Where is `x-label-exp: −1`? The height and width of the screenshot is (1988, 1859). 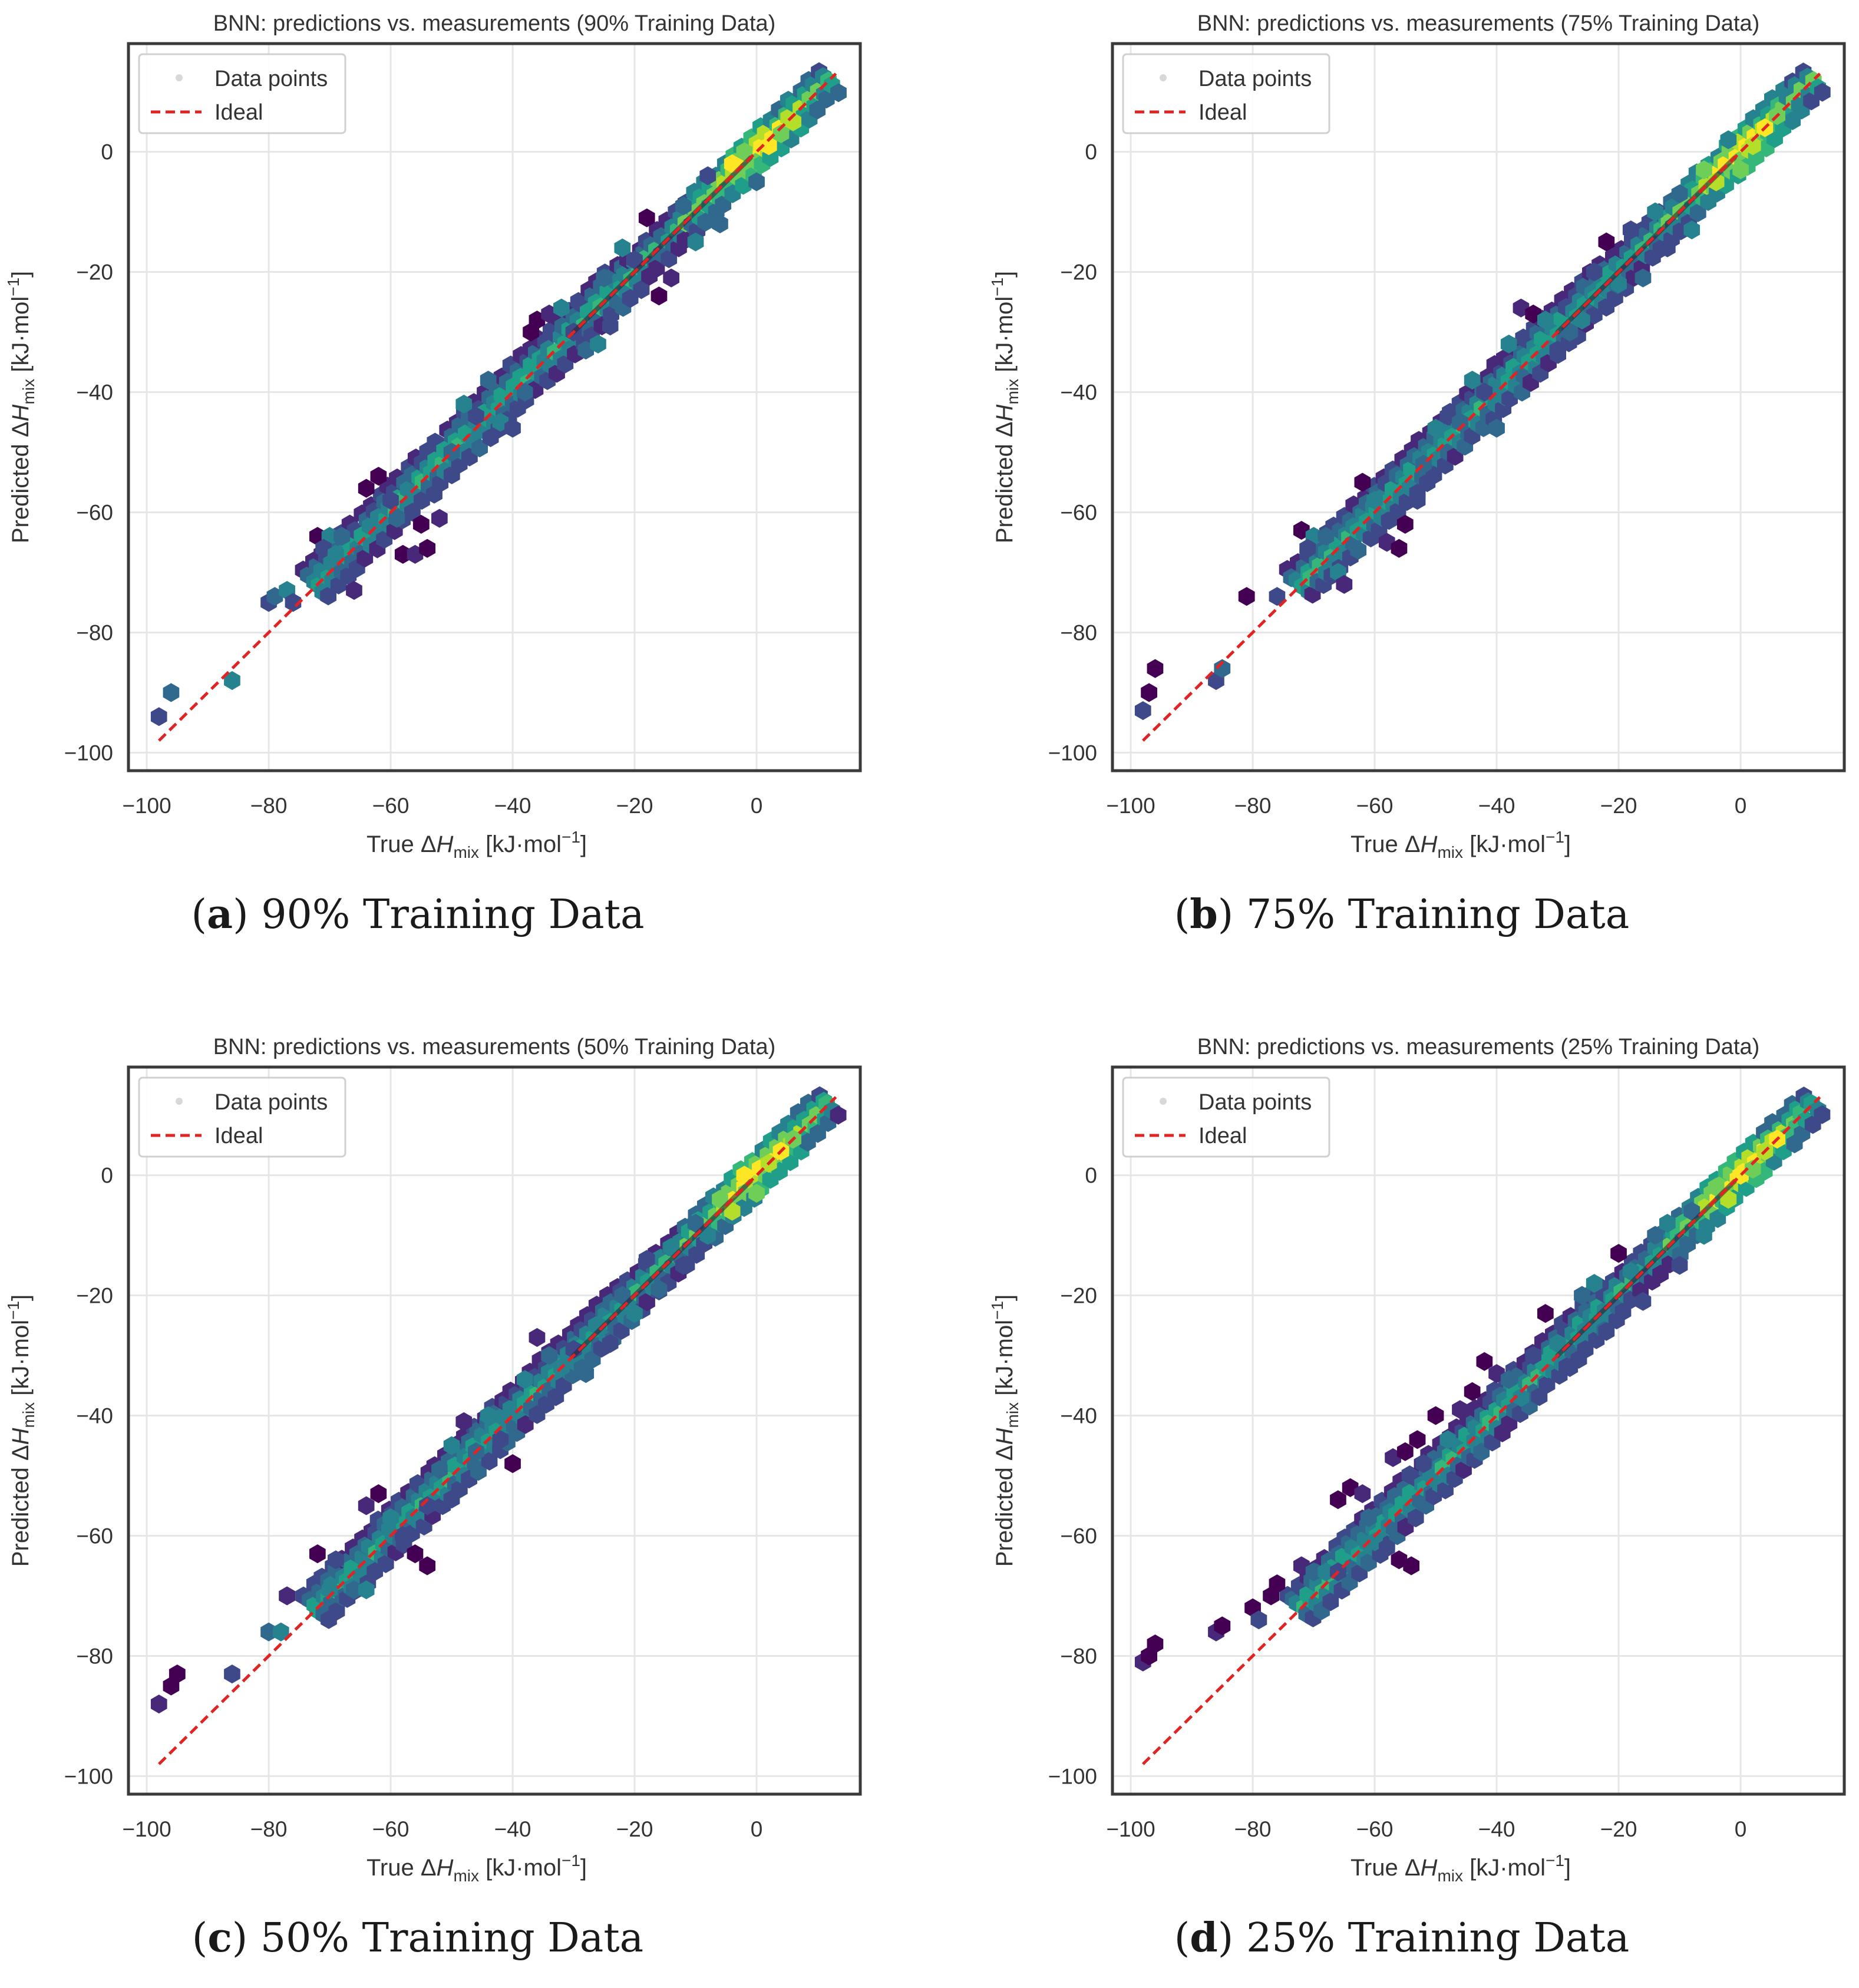
x-label-exp: −1 is located at coordinates (1555, 1860).